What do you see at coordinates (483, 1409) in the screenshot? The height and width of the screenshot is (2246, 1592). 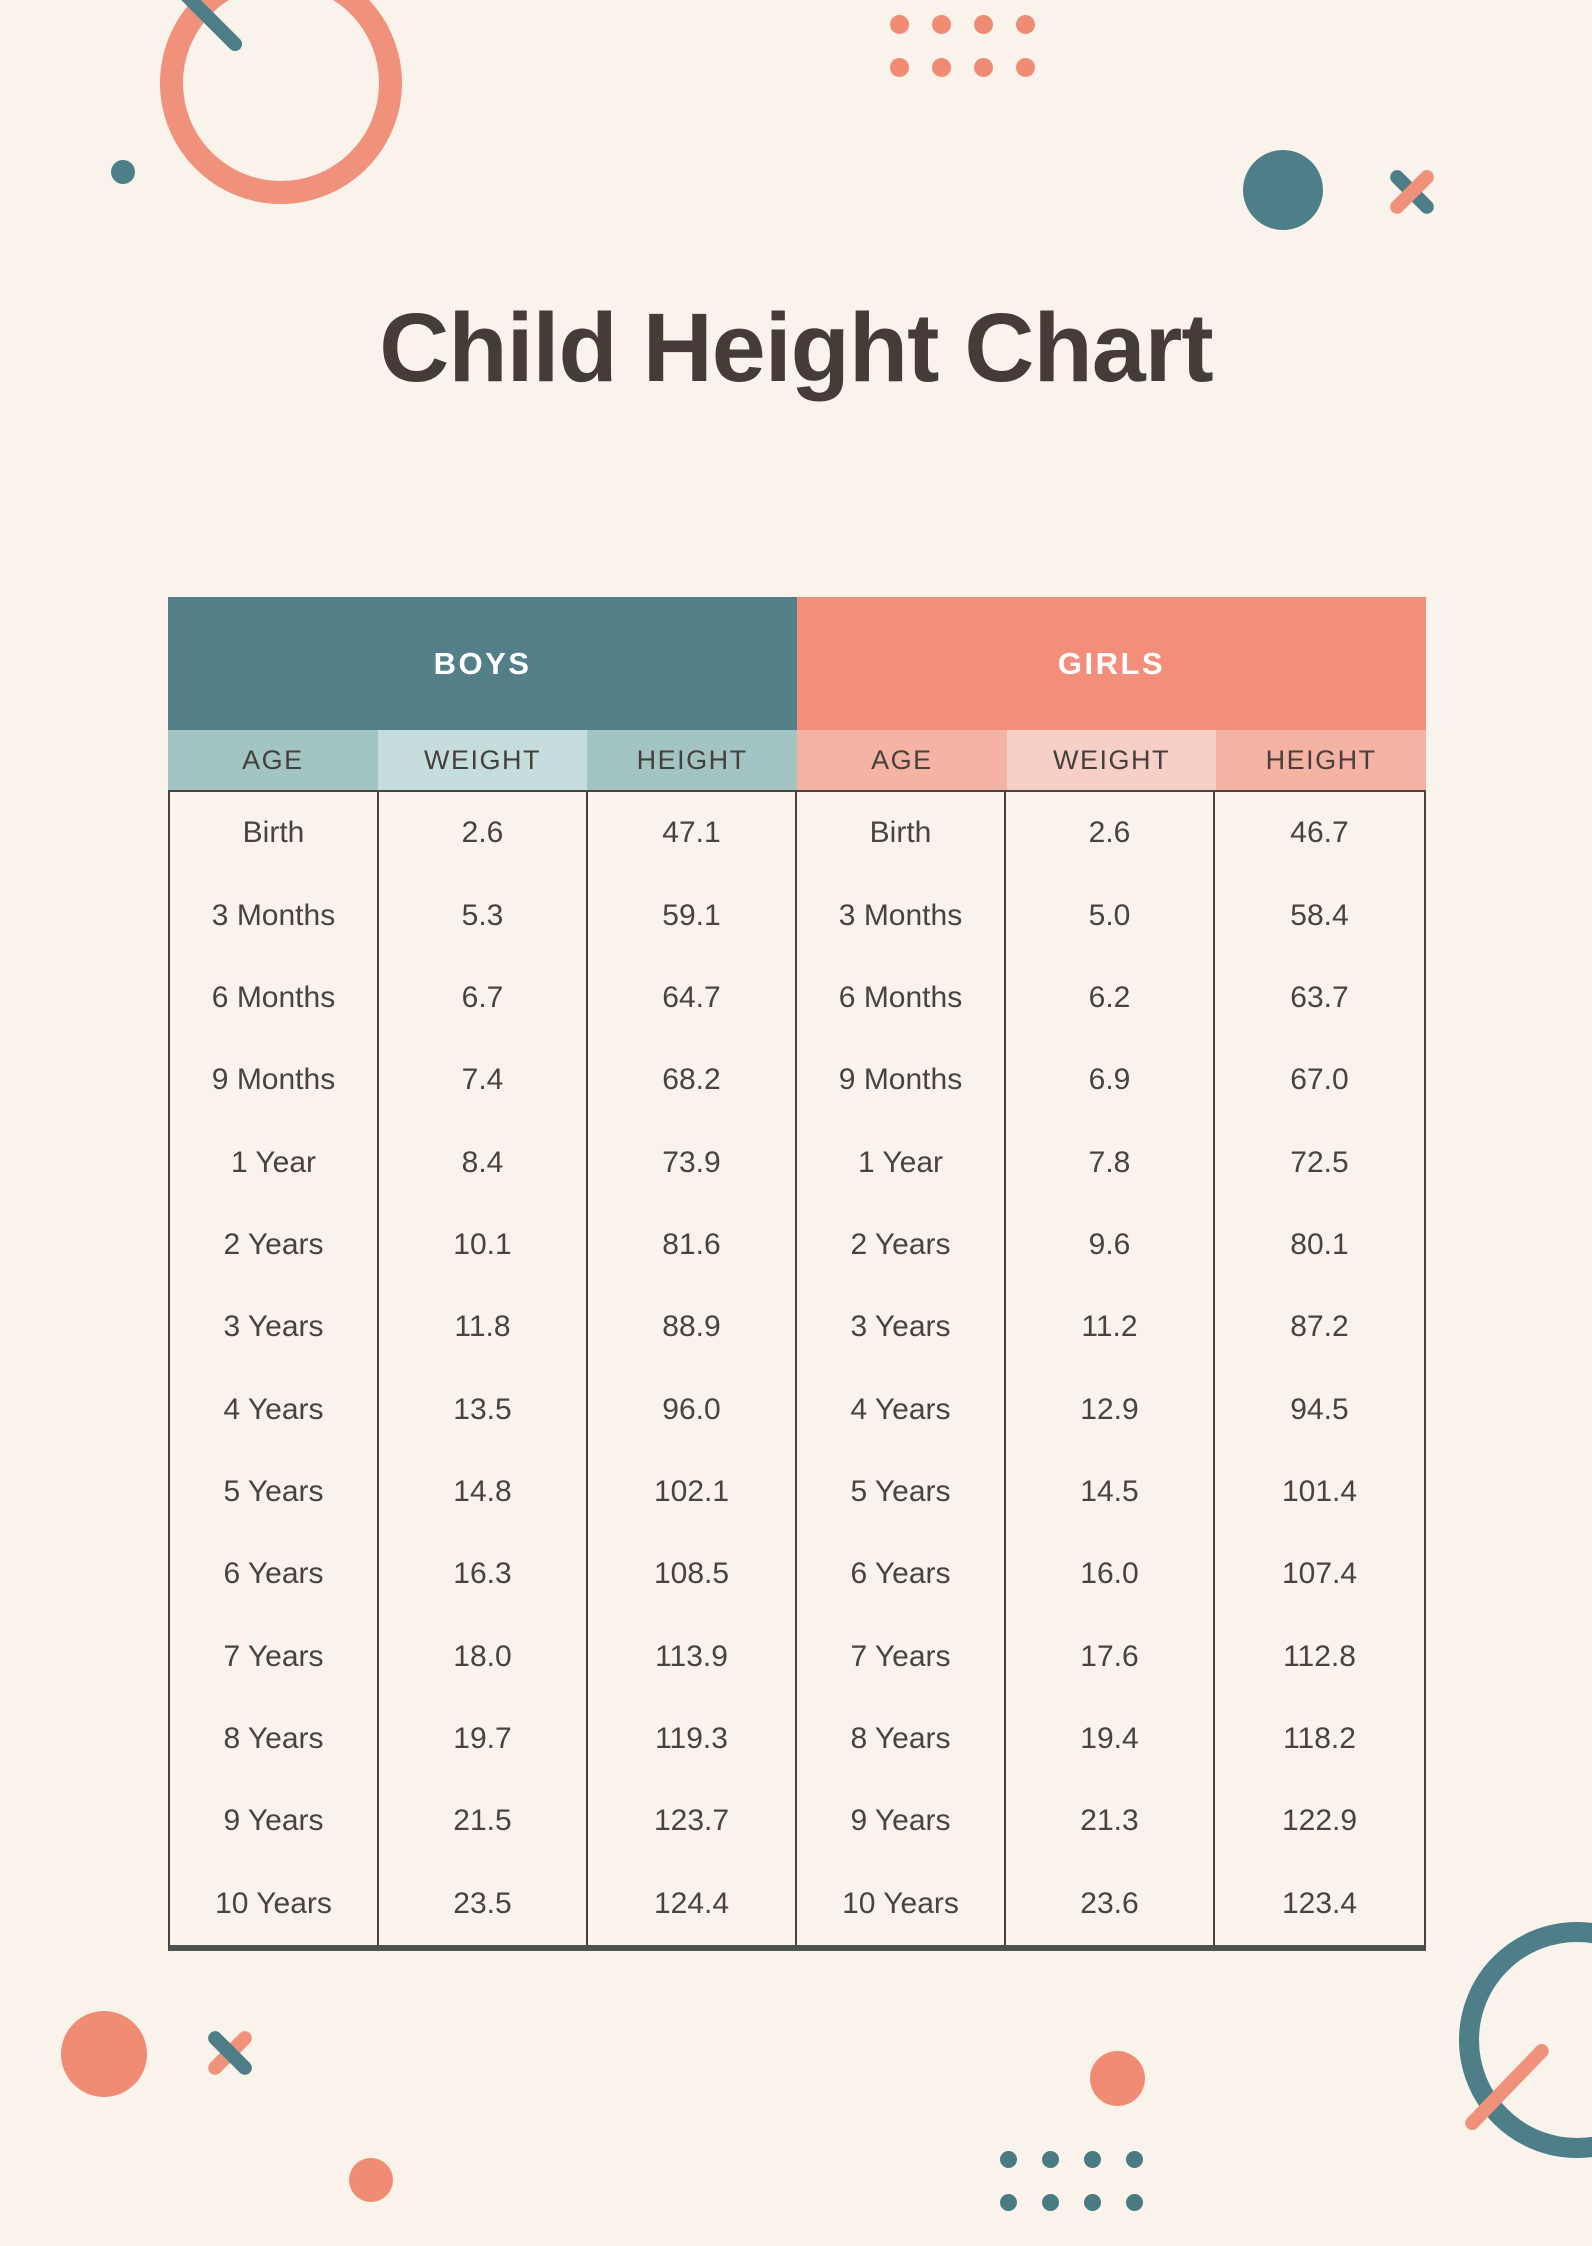 I see `boys-table-cell: 13.5` at bounding box center [483, 1409].